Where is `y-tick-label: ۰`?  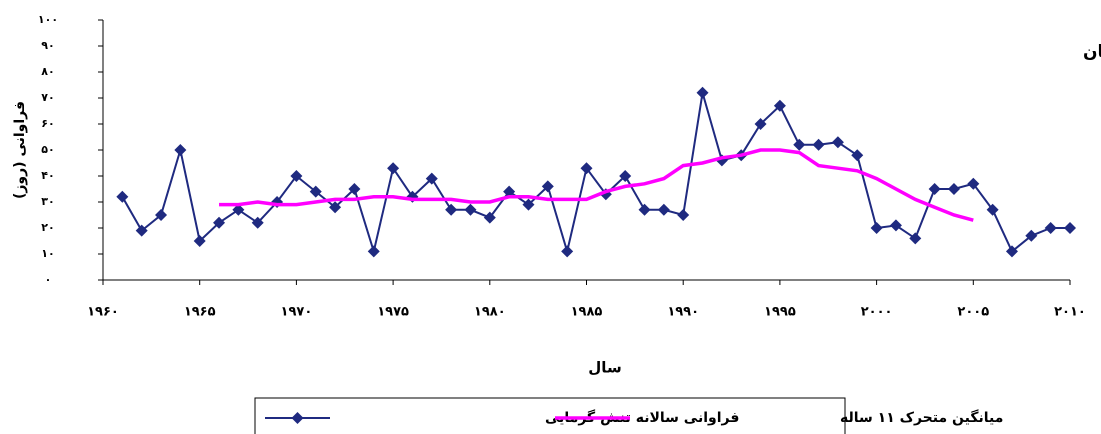
y-tick-label: ۰ is located at coordinates (48, 279).